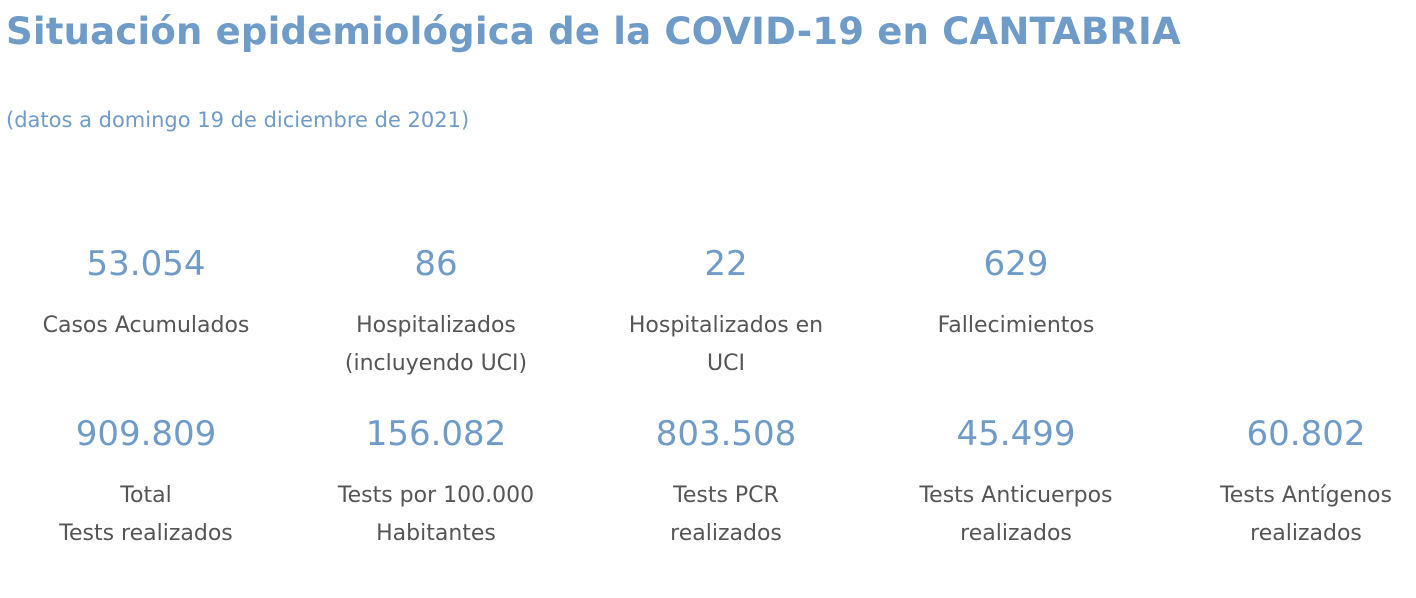 The image size is (1416, 598). Describe the element at coordinates (1016, 482) in the screenshot. I see `stat-tests-anticuerpos: 45.499 Tests Anticuerpos realizados` at that location.